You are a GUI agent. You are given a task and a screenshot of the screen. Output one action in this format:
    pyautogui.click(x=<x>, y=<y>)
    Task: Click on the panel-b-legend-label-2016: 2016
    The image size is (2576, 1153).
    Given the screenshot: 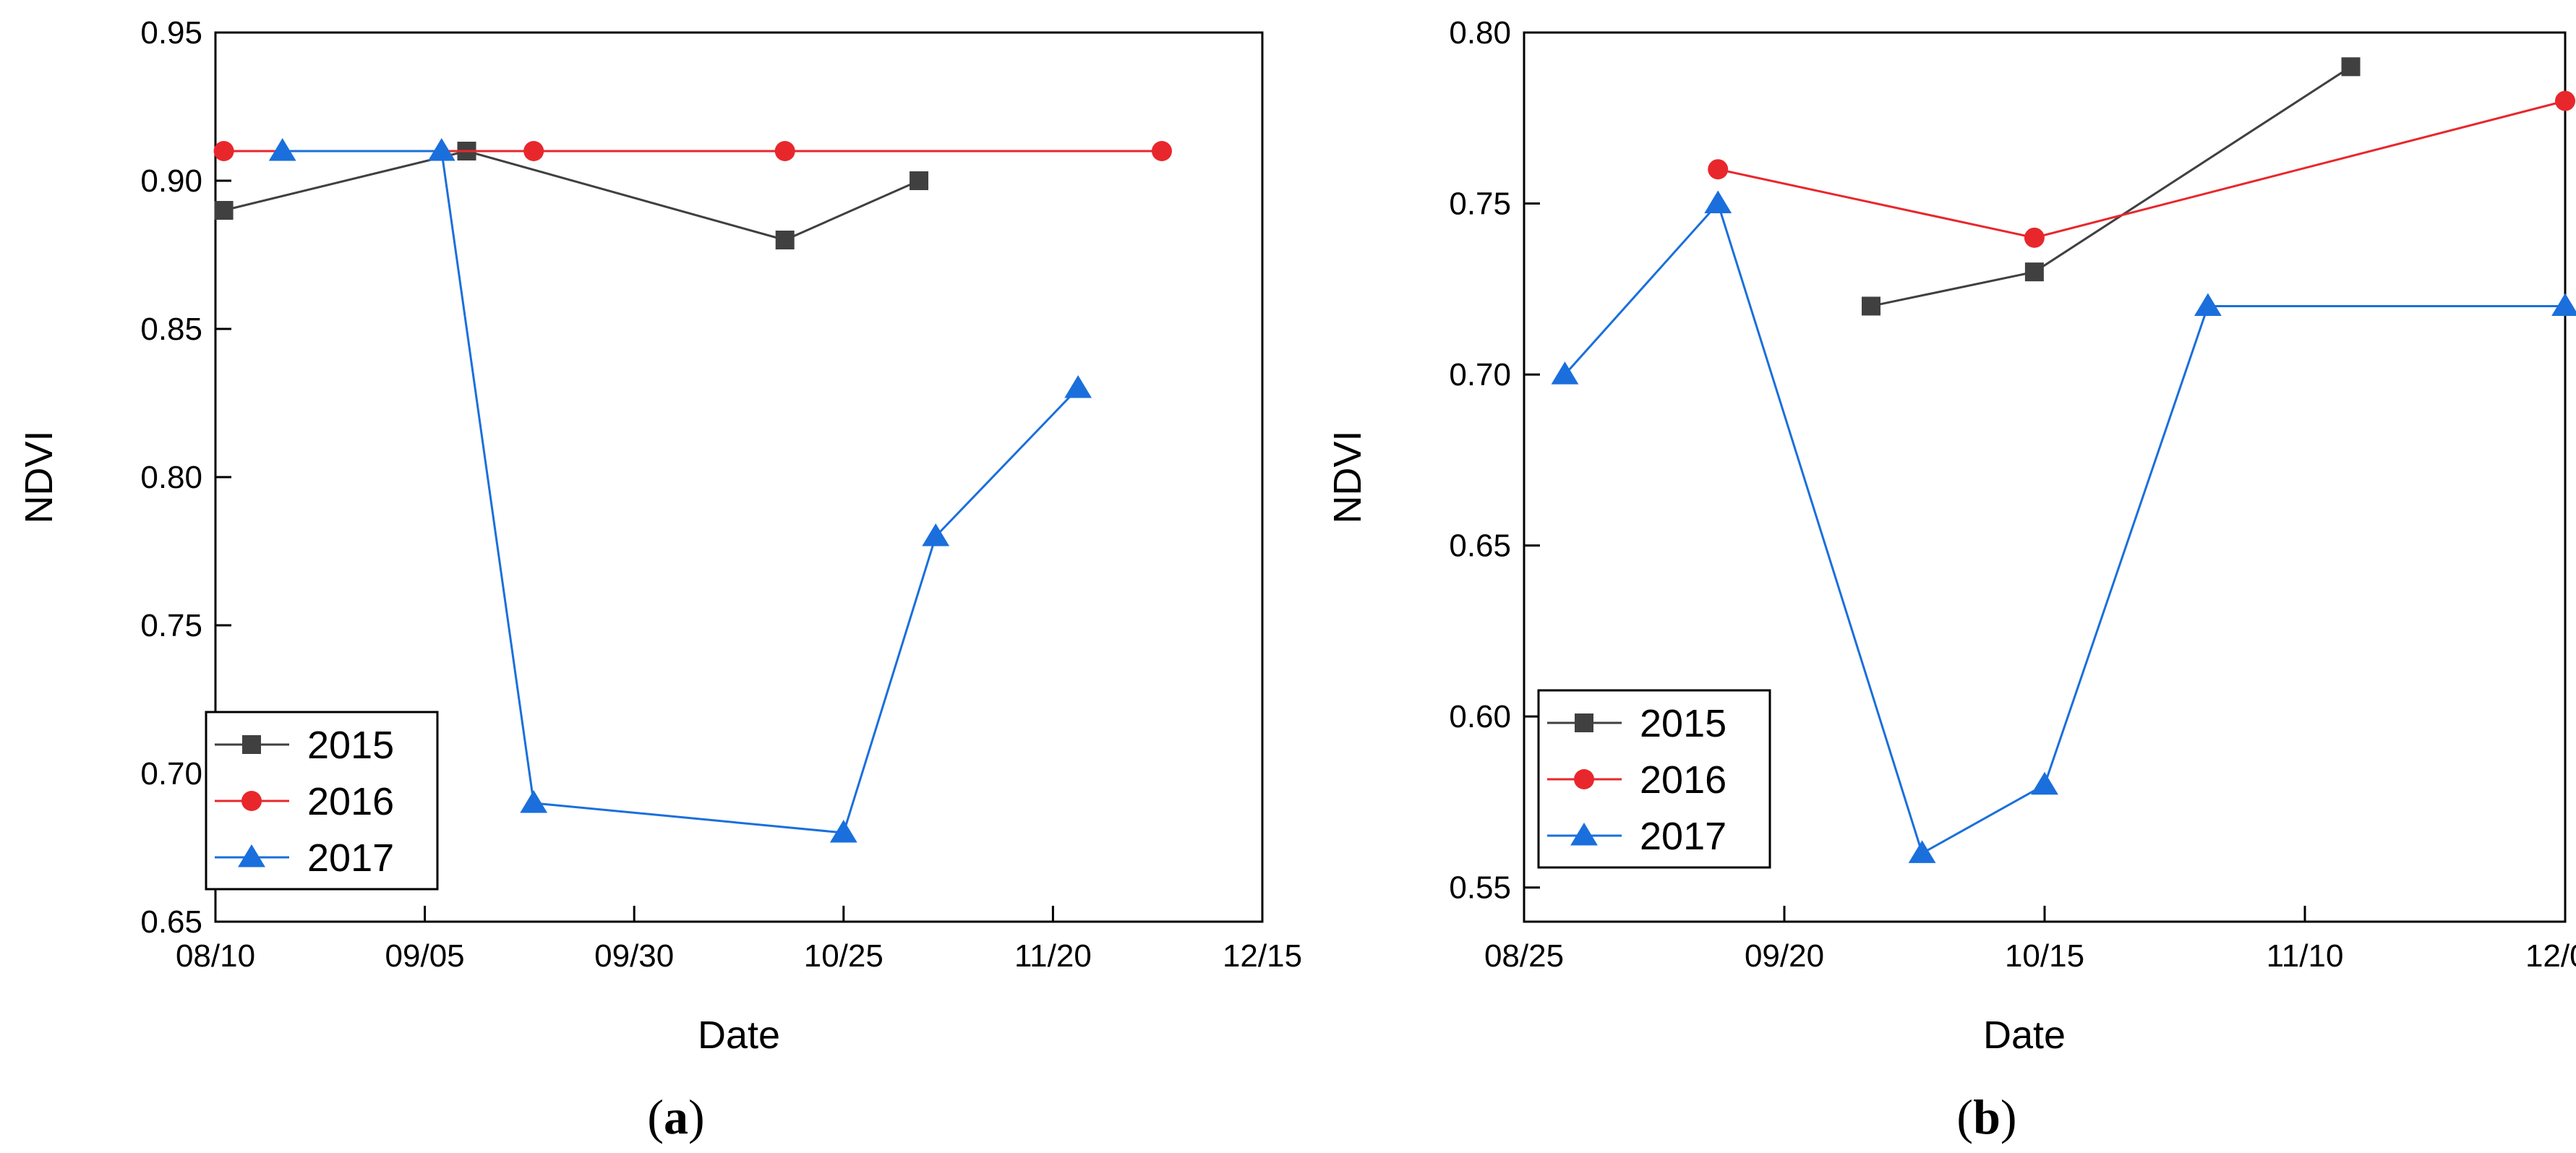 What is the action you would take?
    pyautogui.click(x=1683, y=780)
    